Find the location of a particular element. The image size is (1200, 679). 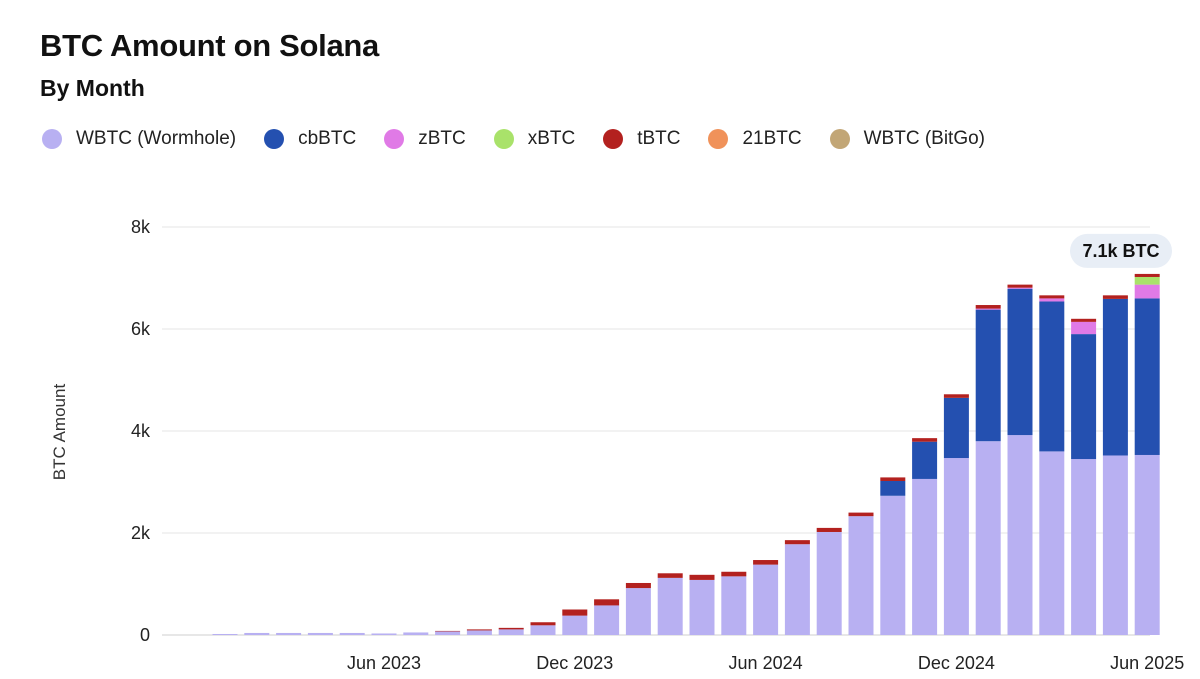

y-tick-label: 4k is located at coordinates (141, 431).